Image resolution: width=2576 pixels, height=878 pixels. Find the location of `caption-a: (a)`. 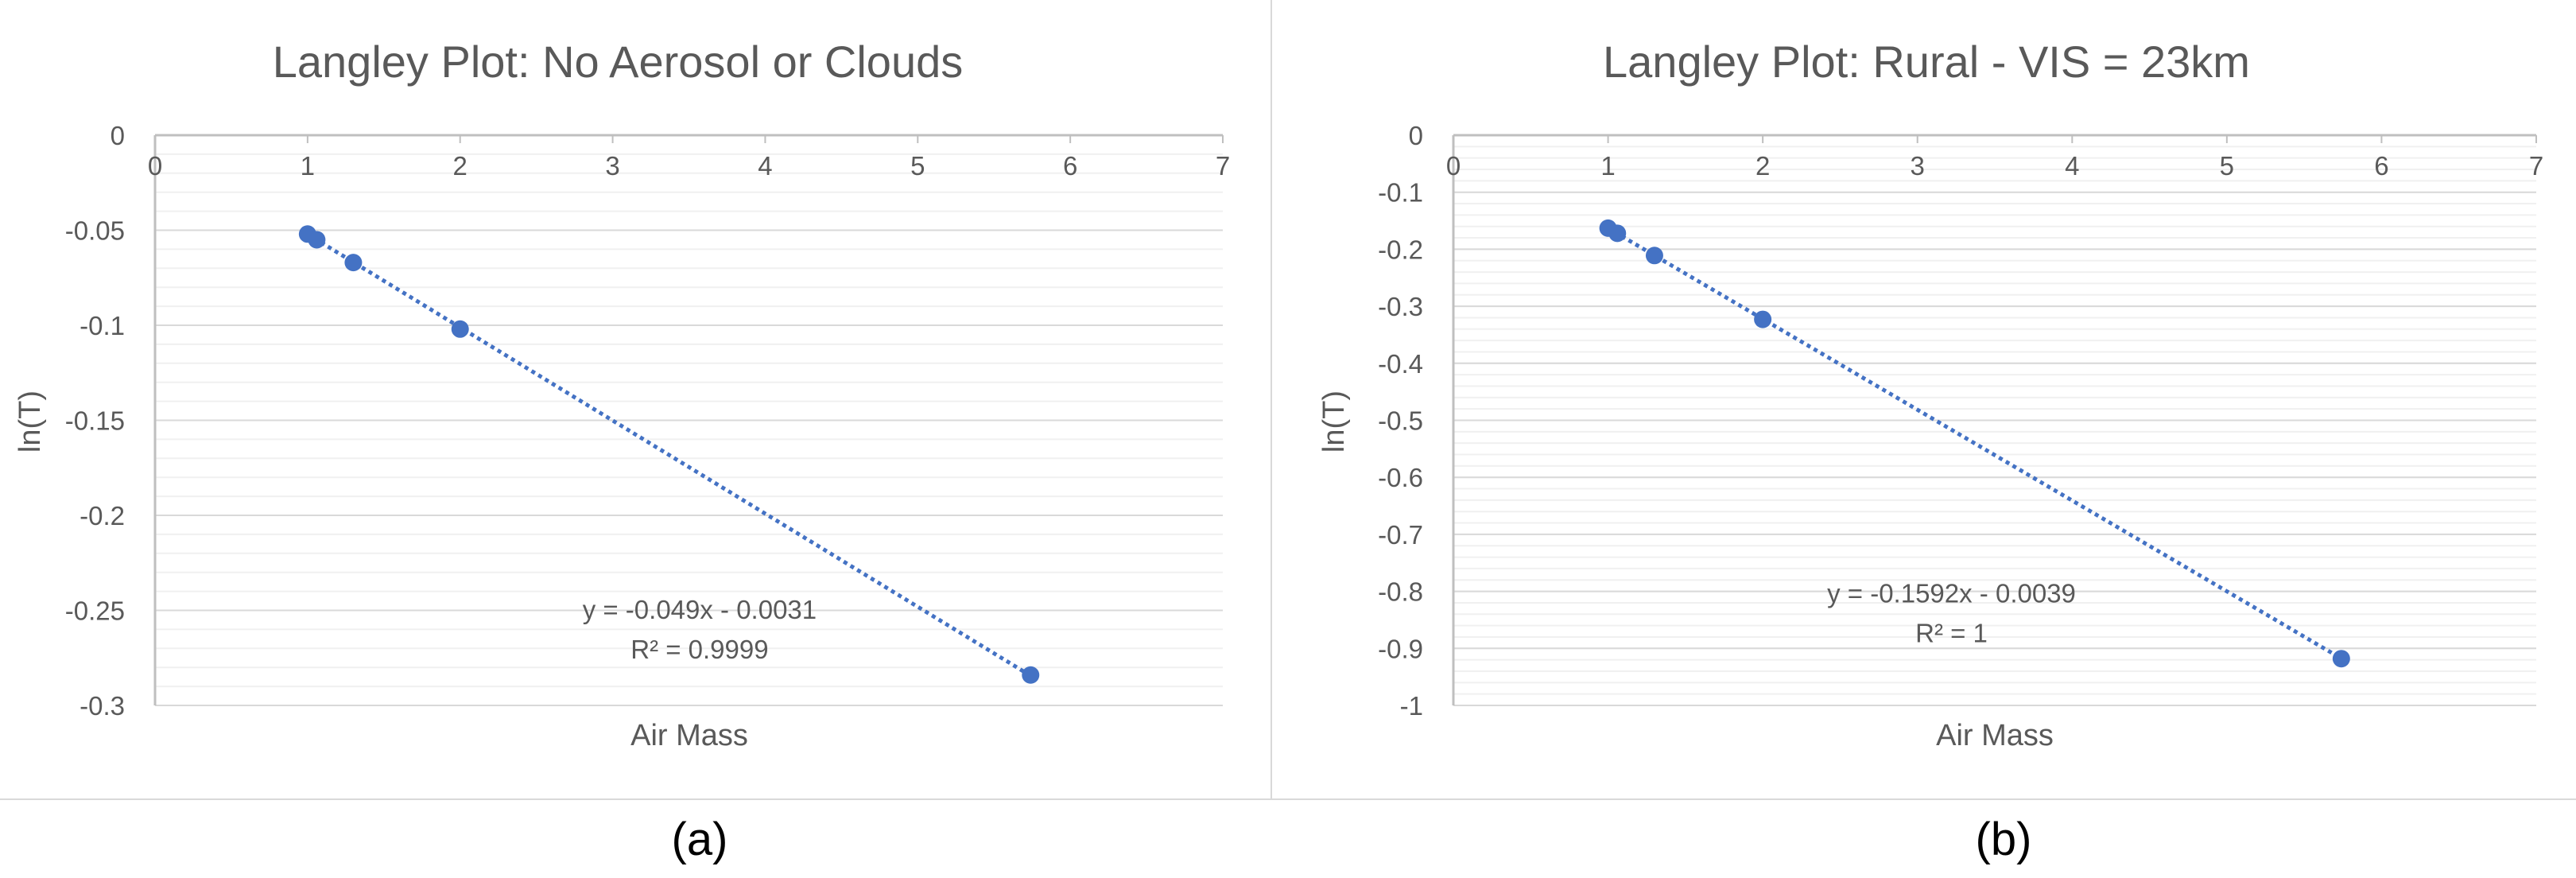

caption-a: (a) is located at coordinates (700, 840).